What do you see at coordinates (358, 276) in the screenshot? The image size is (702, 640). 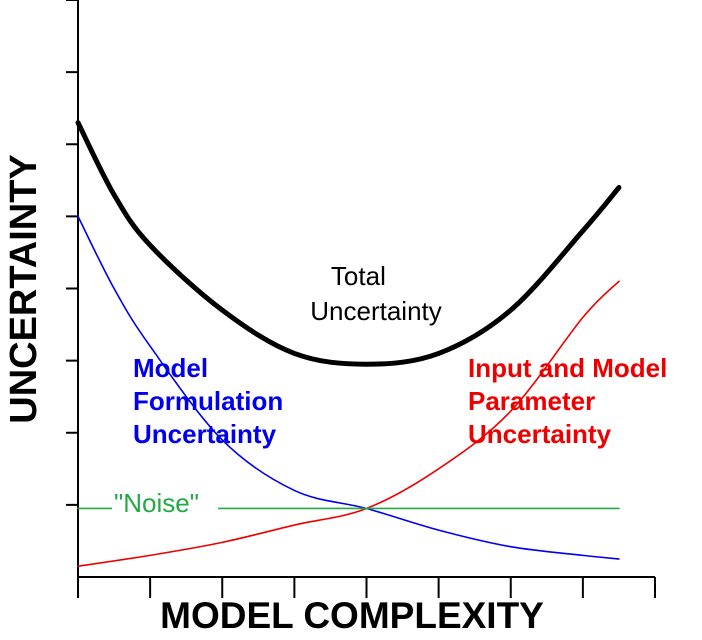 I see `total-label-line-1: Total` at bounding box center [358, 276].